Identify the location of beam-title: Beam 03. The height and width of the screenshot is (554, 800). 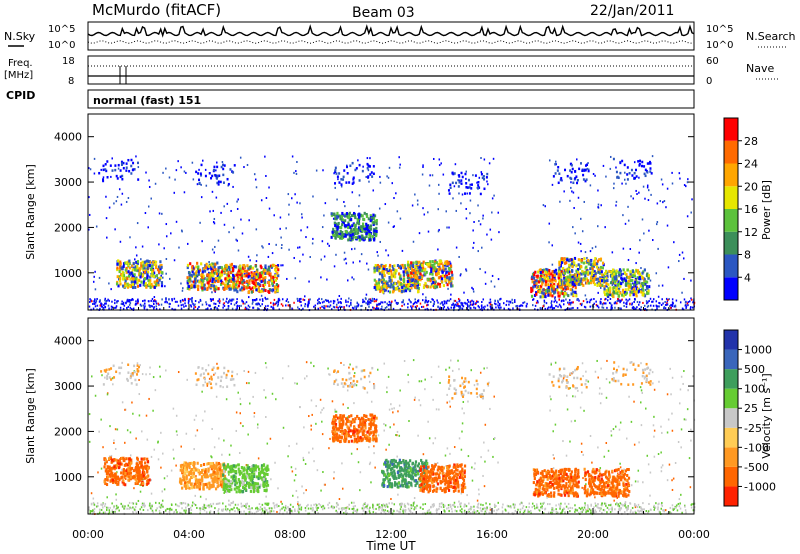
(383, 13).